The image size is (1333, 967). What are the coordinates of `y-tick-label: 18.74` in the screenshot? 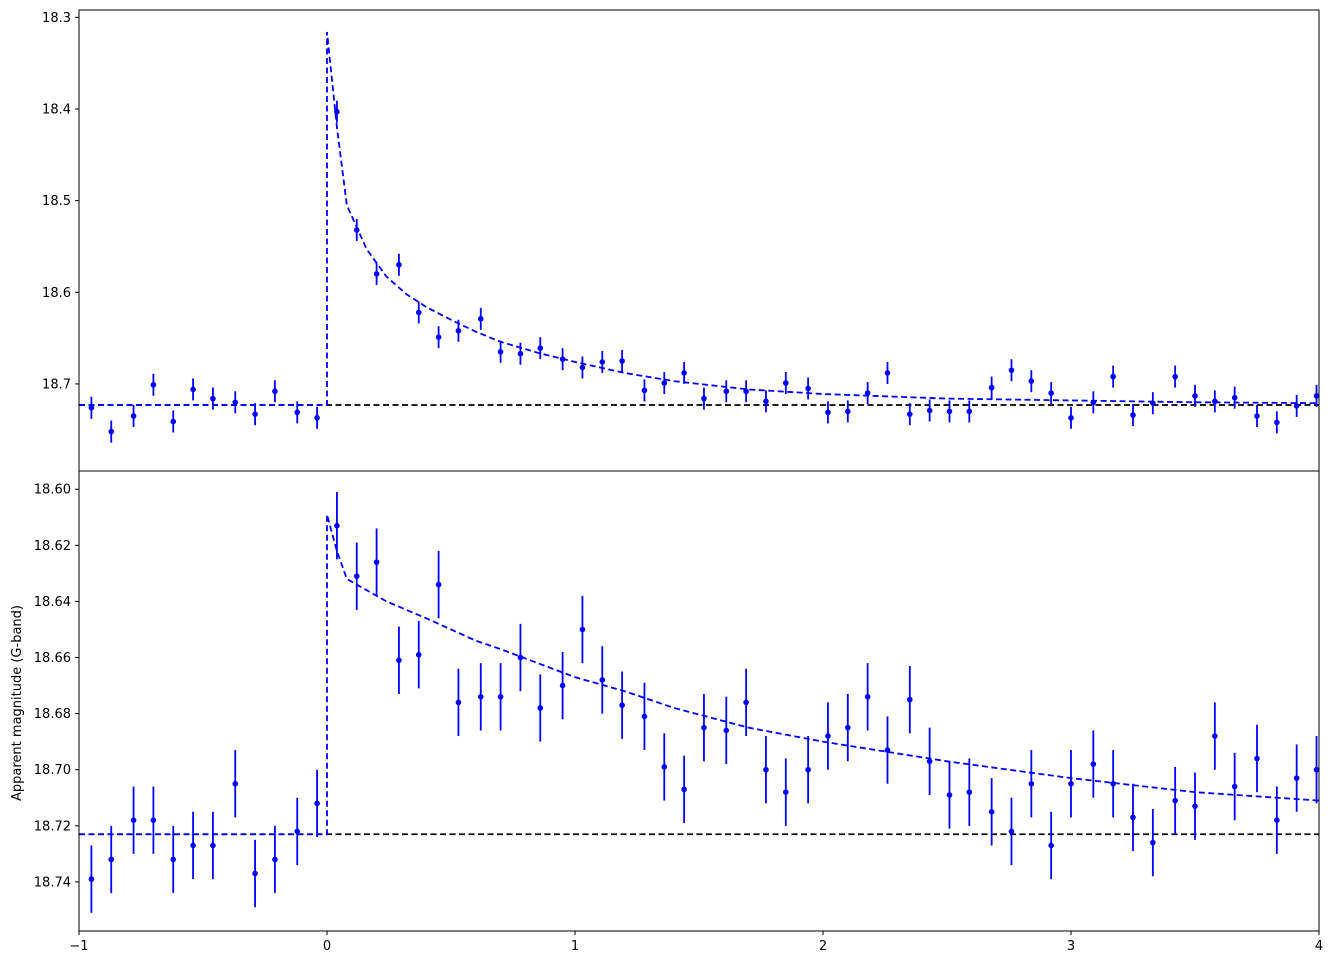 It's located at (52, 882).